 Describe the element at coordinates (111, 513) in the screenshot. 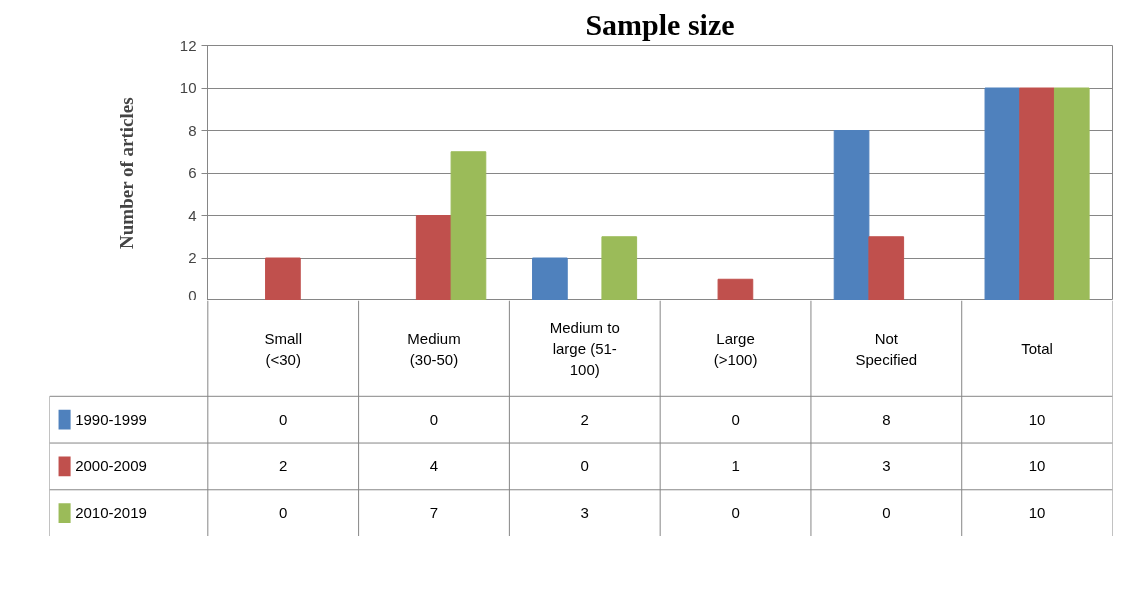

I see `legend-label: 2010-2019` at that location.